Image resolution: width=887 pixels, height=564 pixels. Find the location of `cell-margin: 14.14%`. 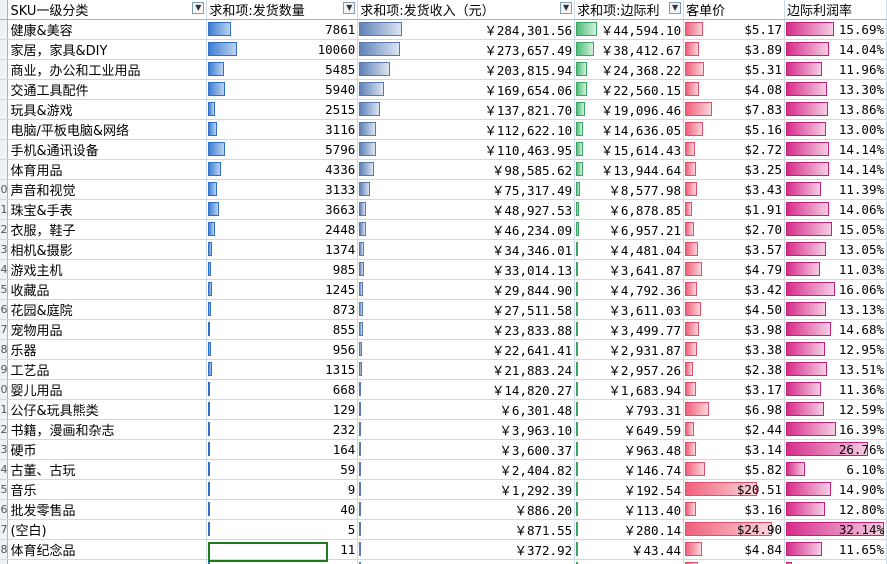

cell-margin: 14.14% is located at coordinates (835, 169).